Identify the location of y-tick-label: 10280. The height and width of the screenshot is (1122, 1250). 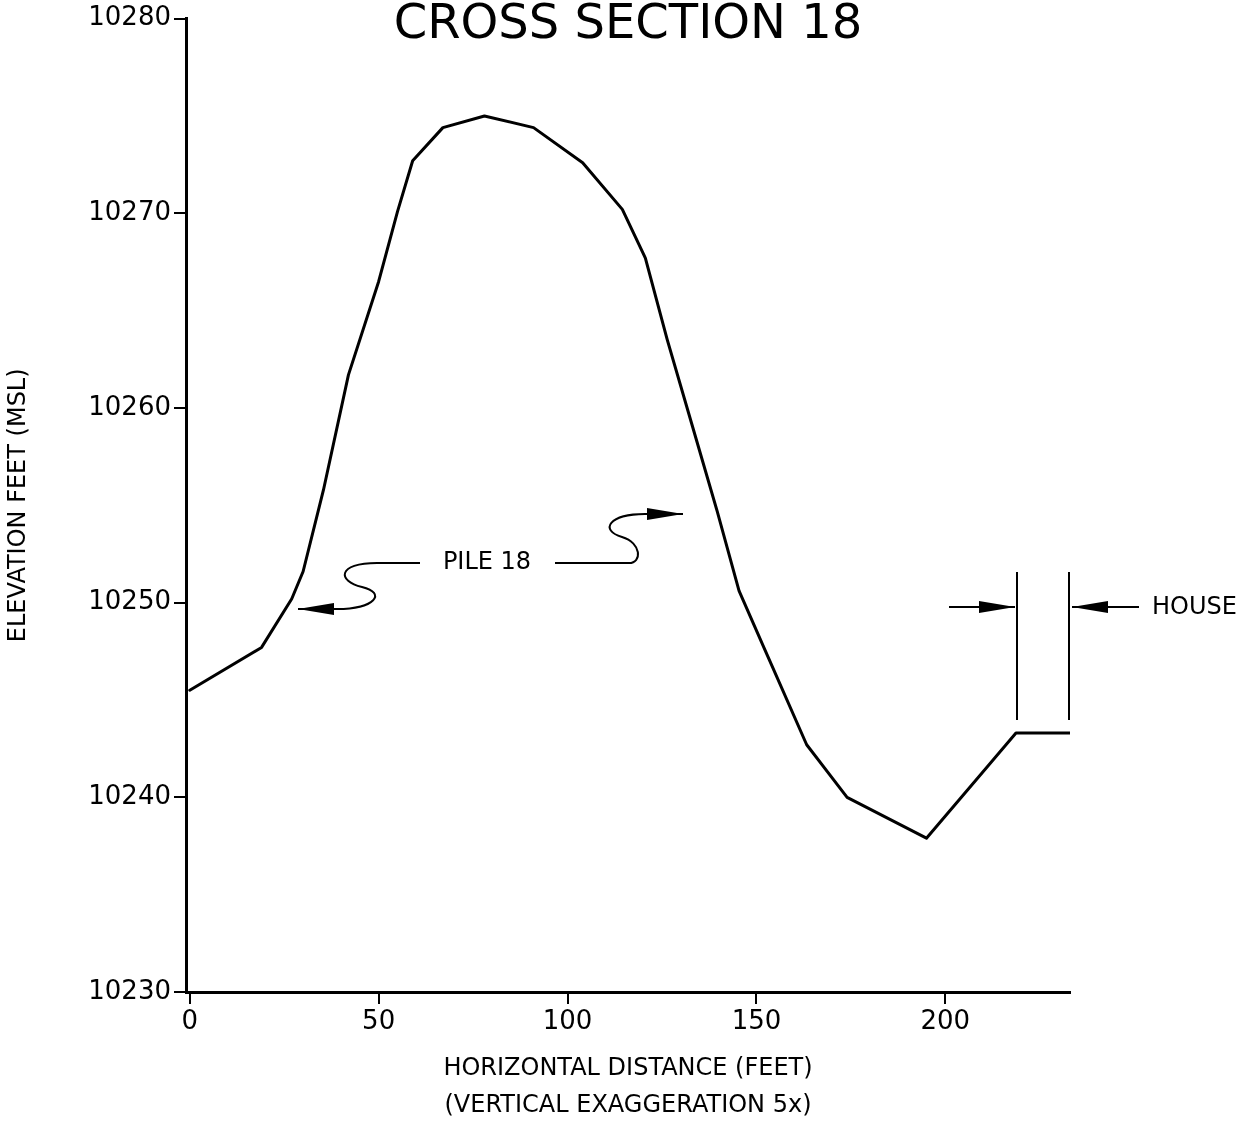
(129, 16).